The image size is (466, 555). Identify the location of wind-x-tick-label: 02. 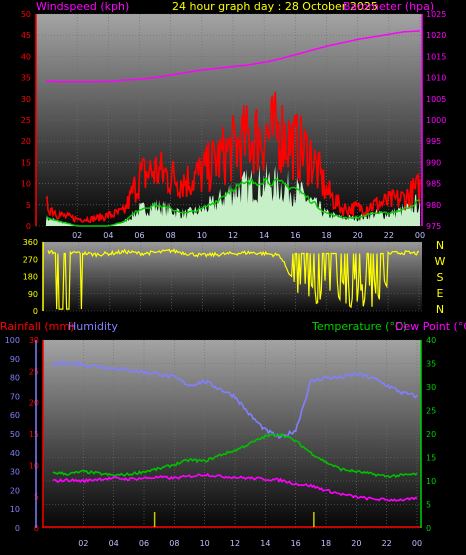
(77, 235).